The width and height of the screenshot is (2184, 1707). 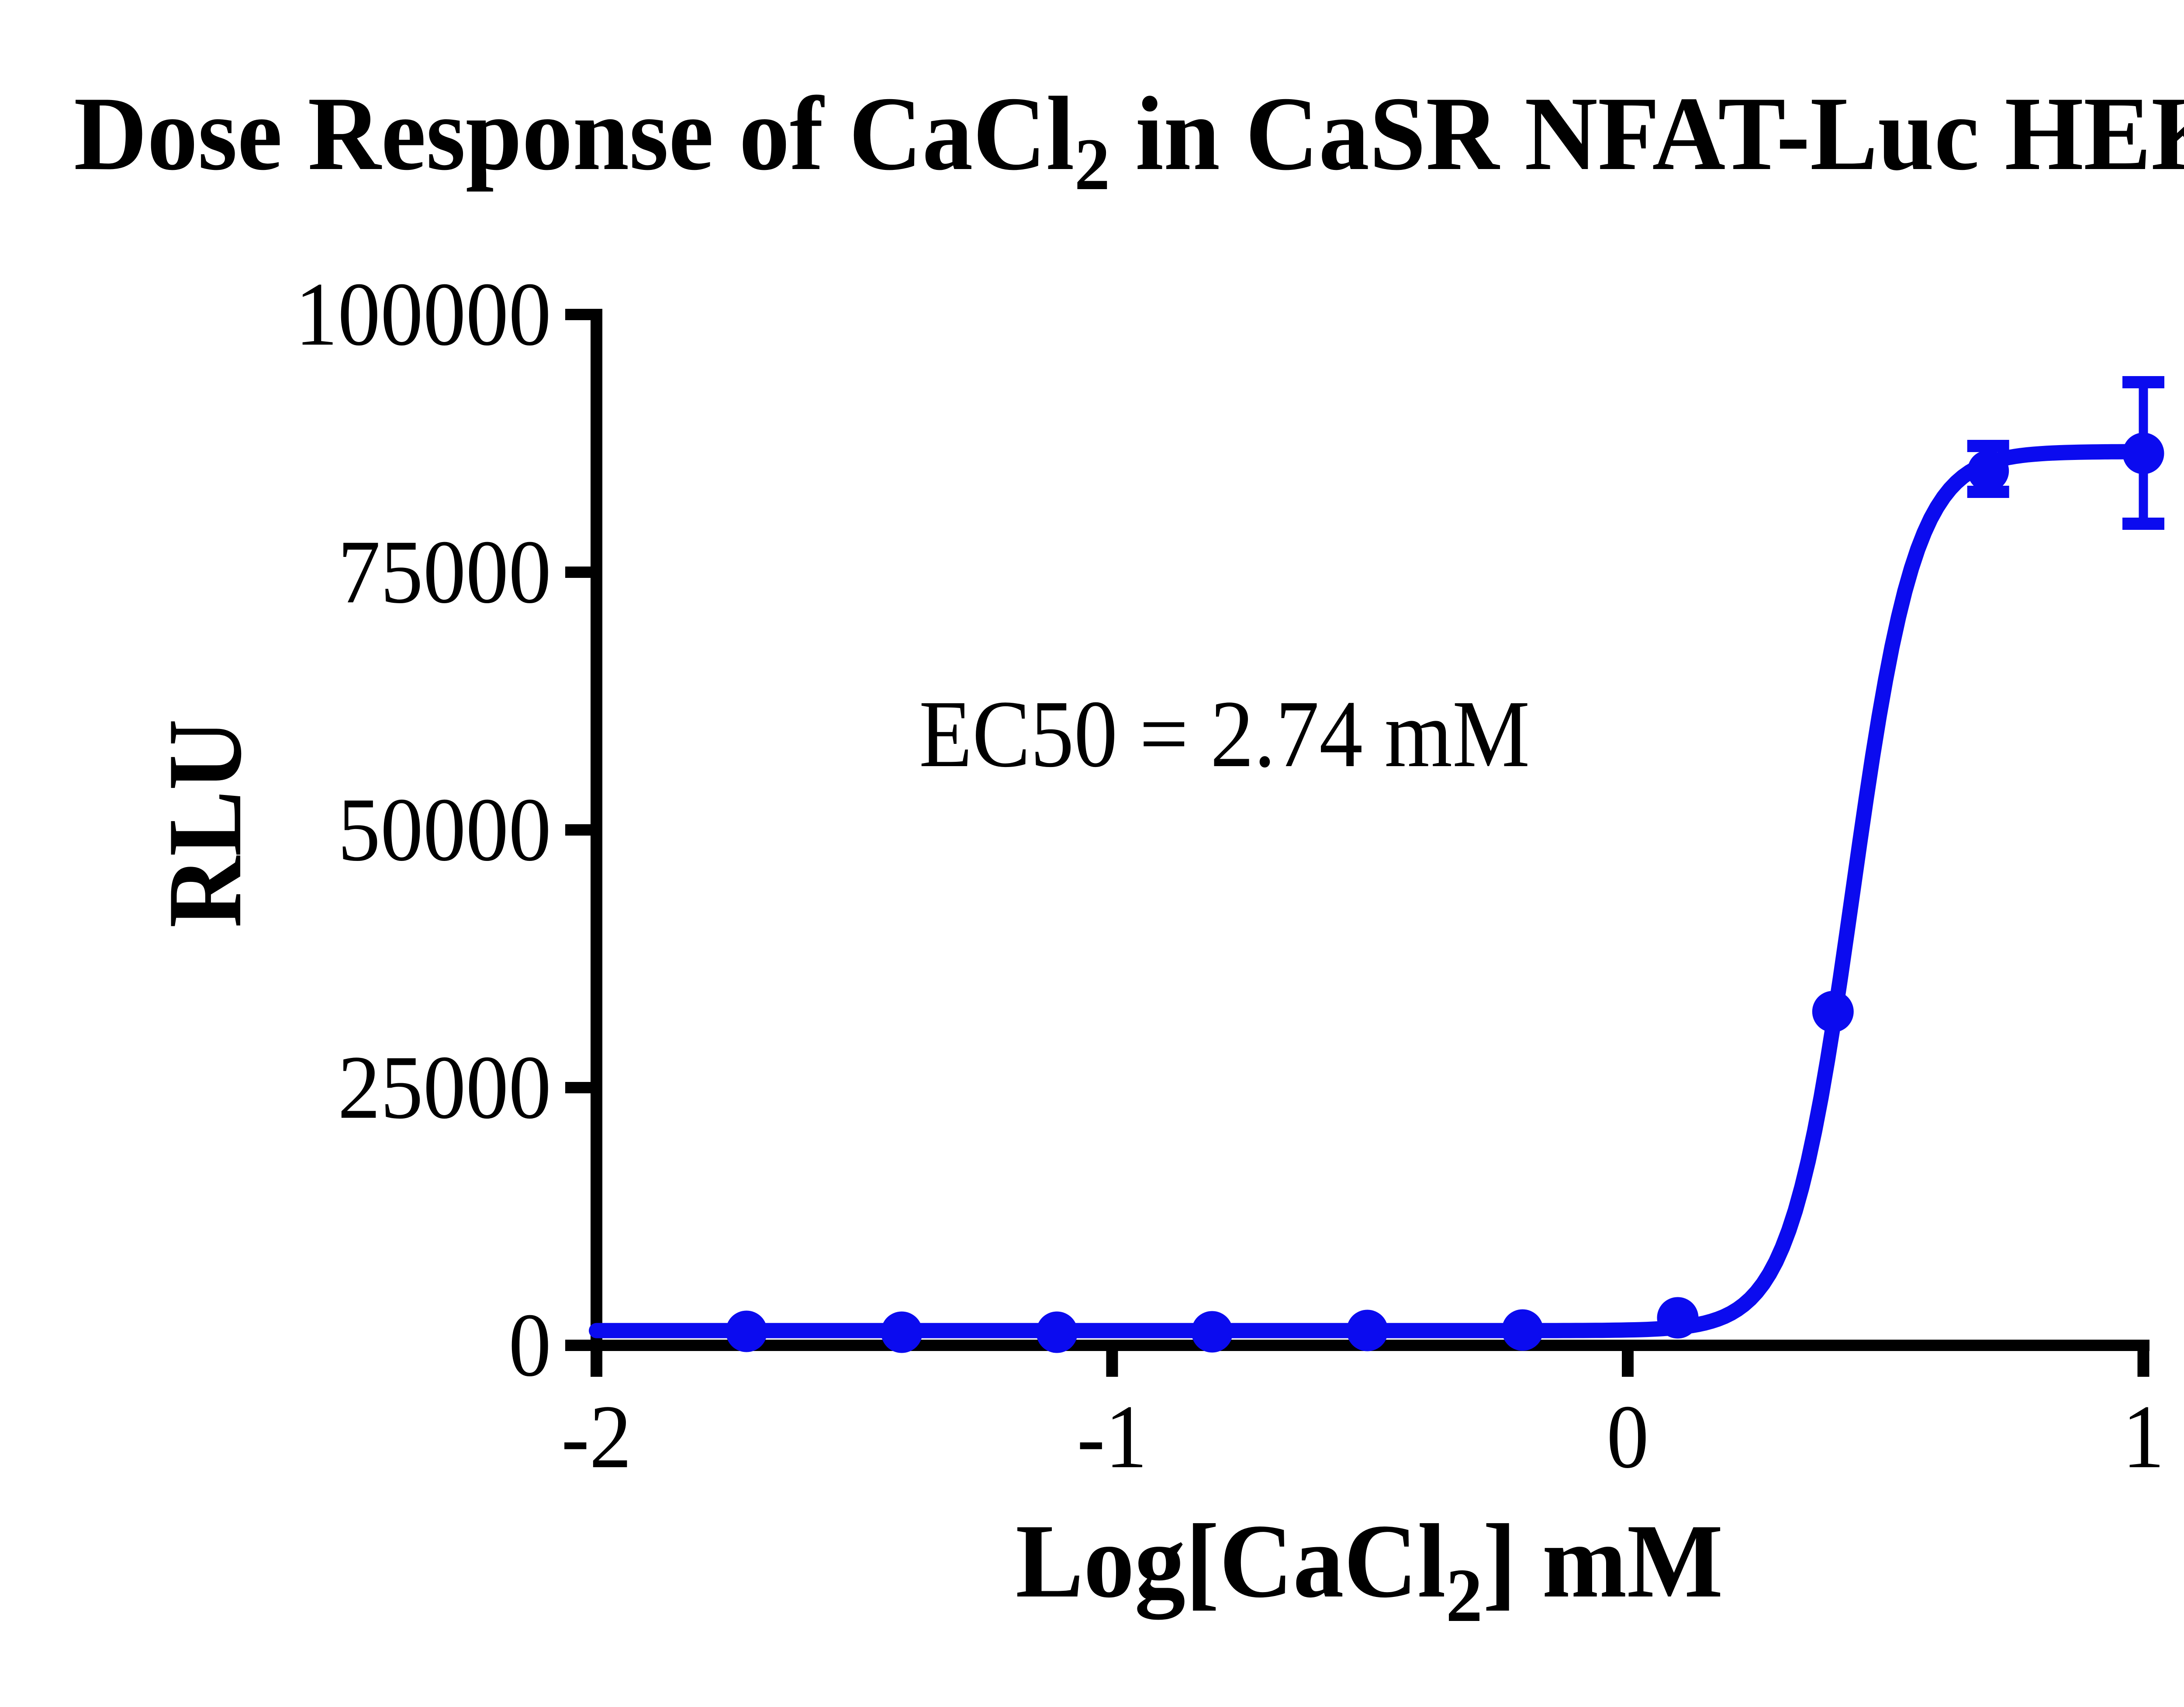 What do you see at coordinates (444, 572) in the screenshot?
I see `svg-text: 75000` at bounding box center [444, 572].